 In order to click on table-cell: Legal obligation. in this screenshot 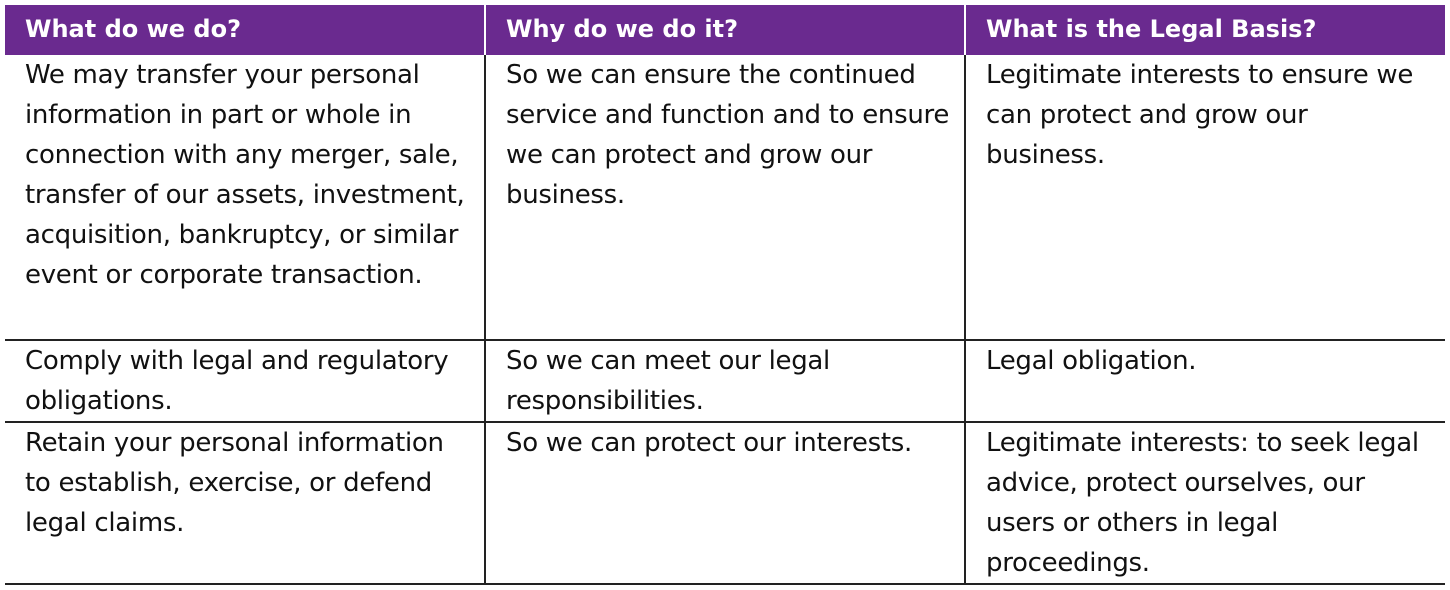, I will do `click(1204, 381)`.